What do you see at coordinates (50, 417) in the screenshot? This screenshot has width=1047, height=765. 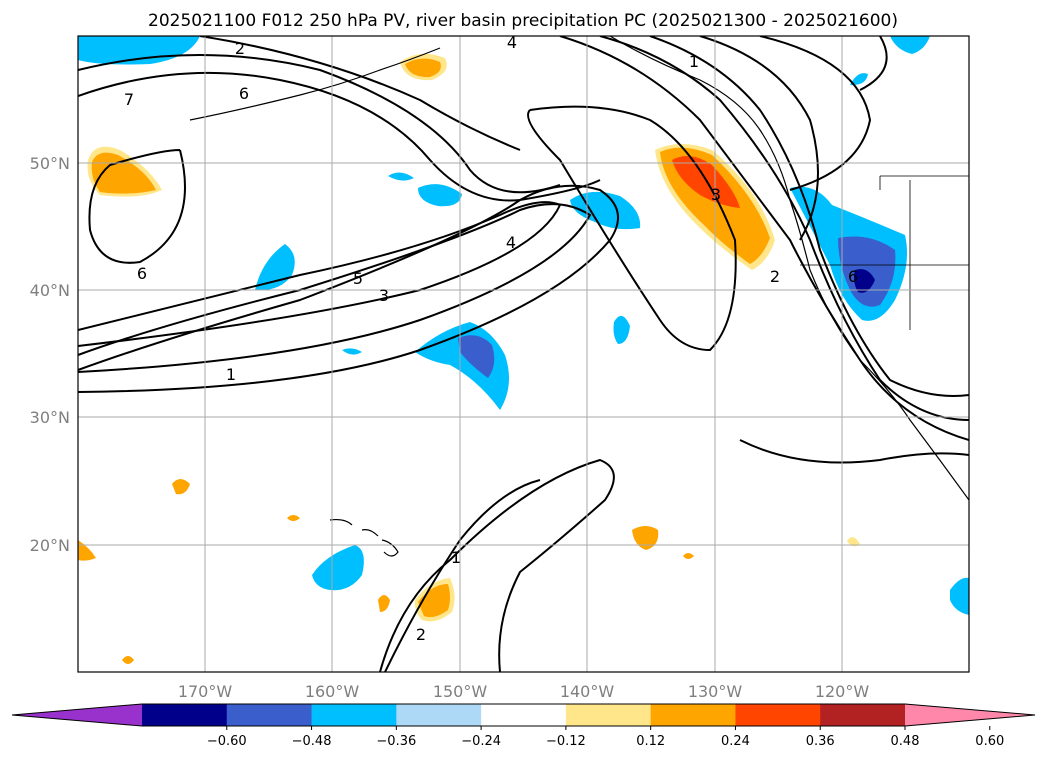 I see `lat-label: 30°N` at bounding box center [50, 417].